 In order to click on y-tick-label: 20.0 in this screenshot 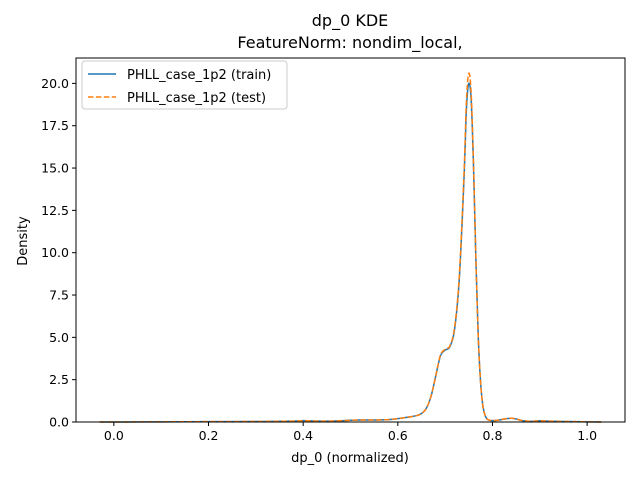, I will do `click(55, 83)`.